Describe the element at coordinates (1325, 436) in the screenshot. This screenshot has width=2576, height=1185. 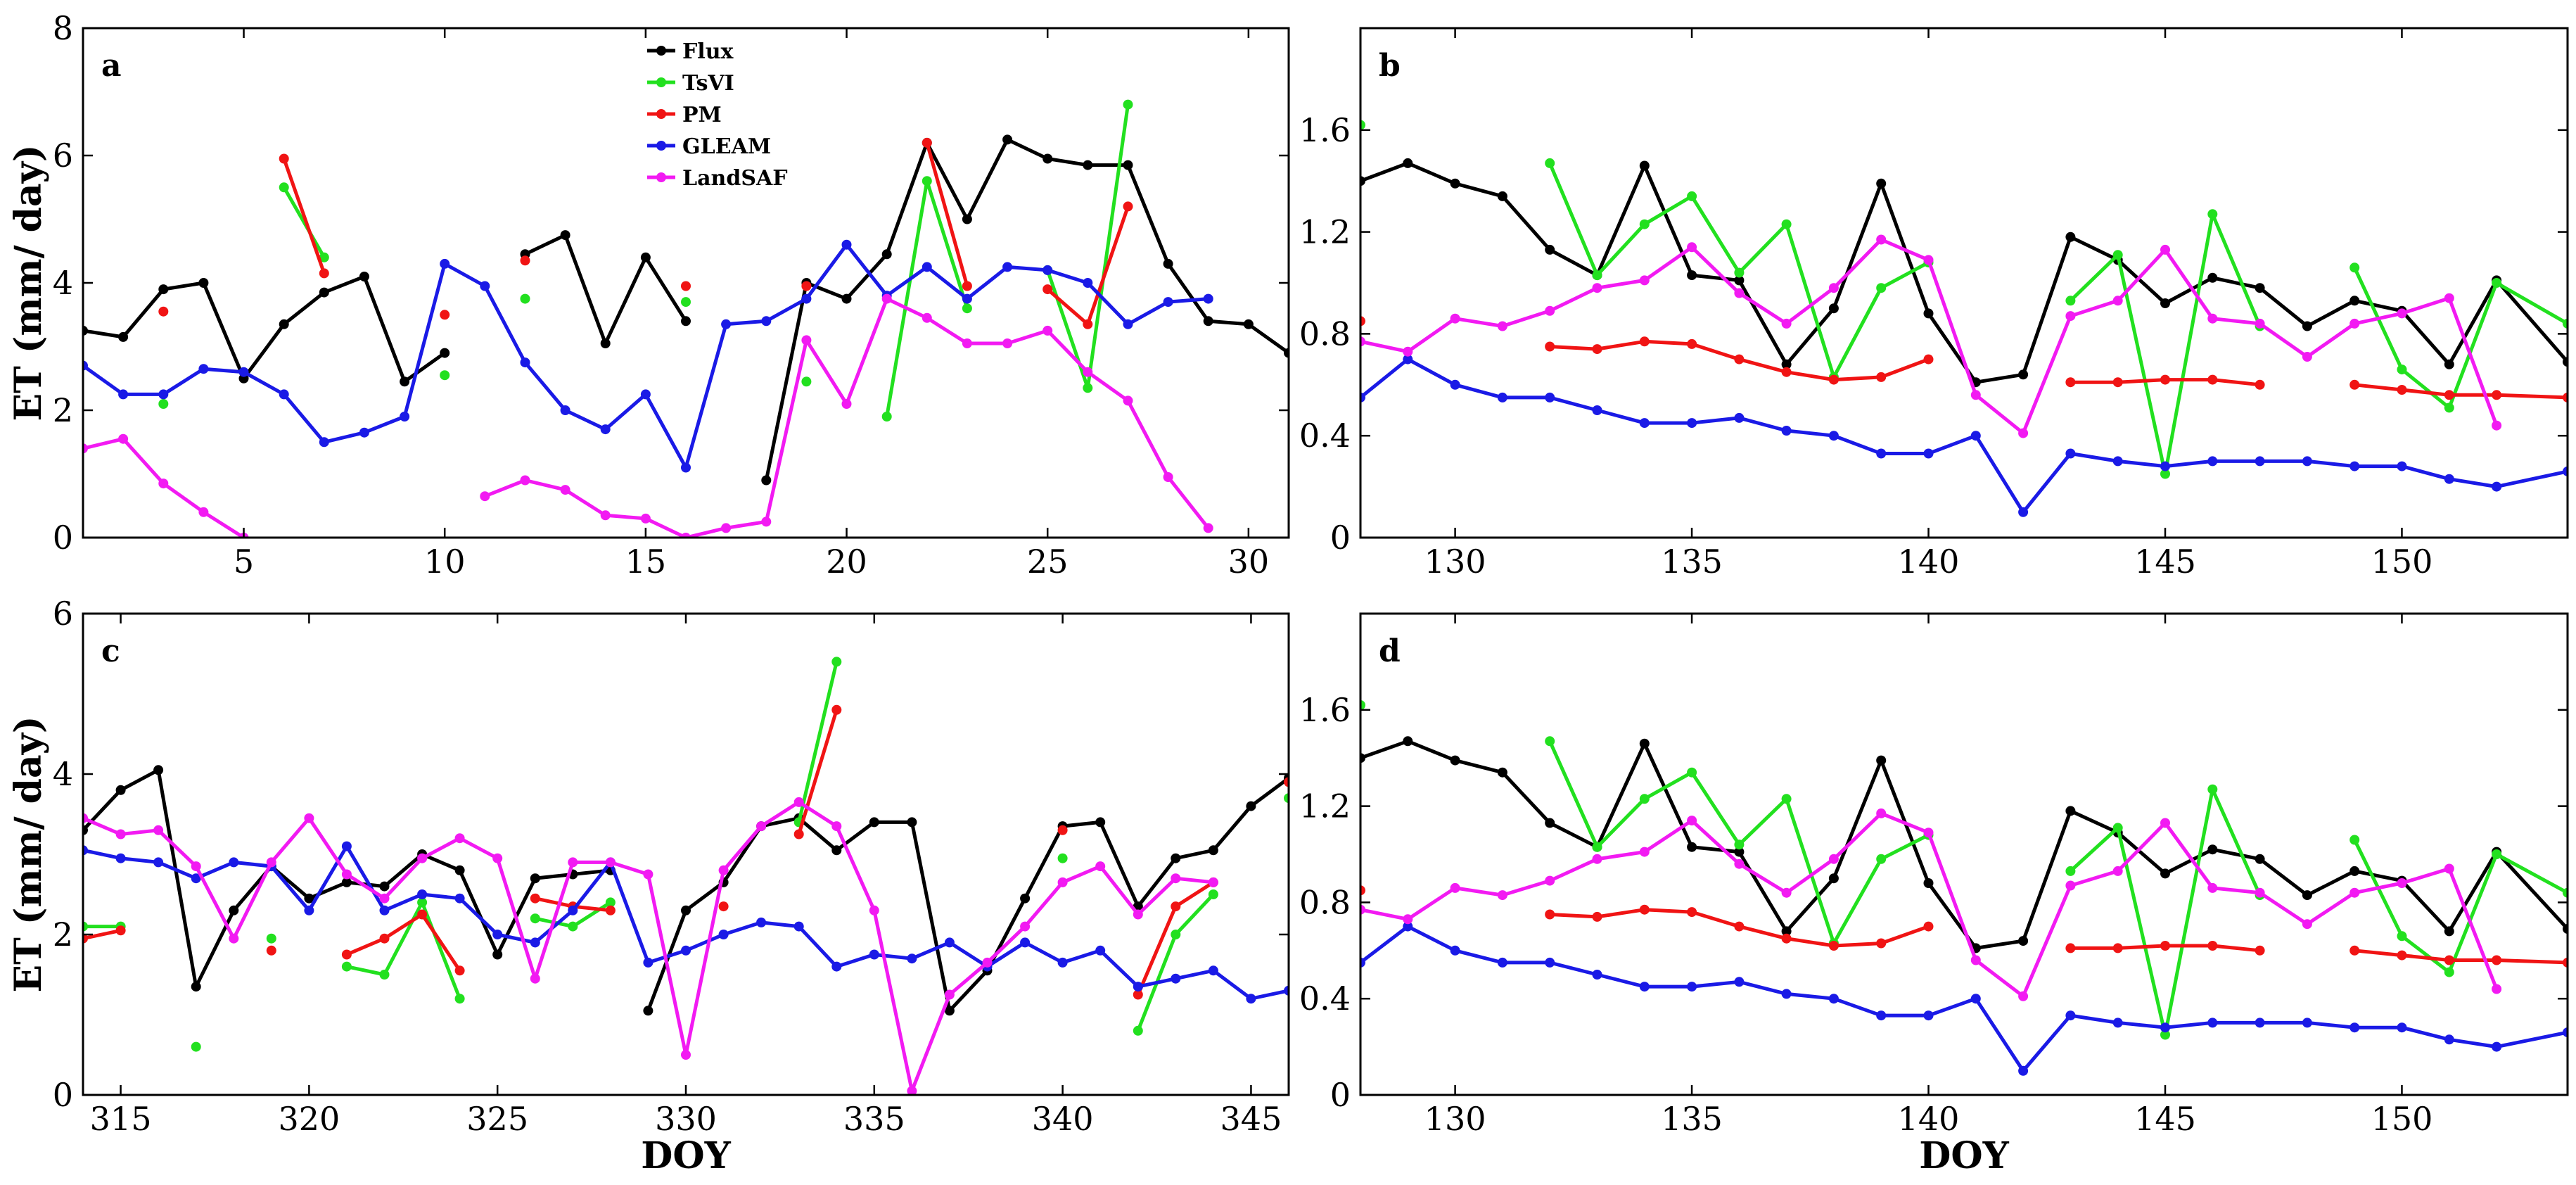
I see `y-tick-label: 0.4` at that location.